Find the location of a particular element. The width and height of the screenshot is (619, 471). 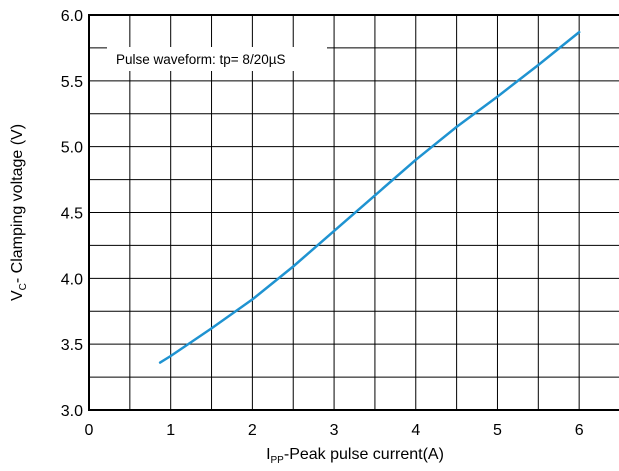

y-tick-label: 4.5 is located at coordinates (72, 214).